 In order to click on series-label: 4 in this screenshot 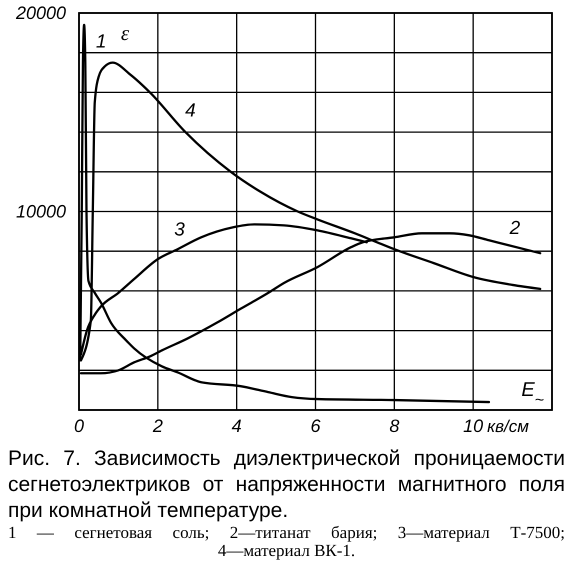, I will do `click(190, 111)`.